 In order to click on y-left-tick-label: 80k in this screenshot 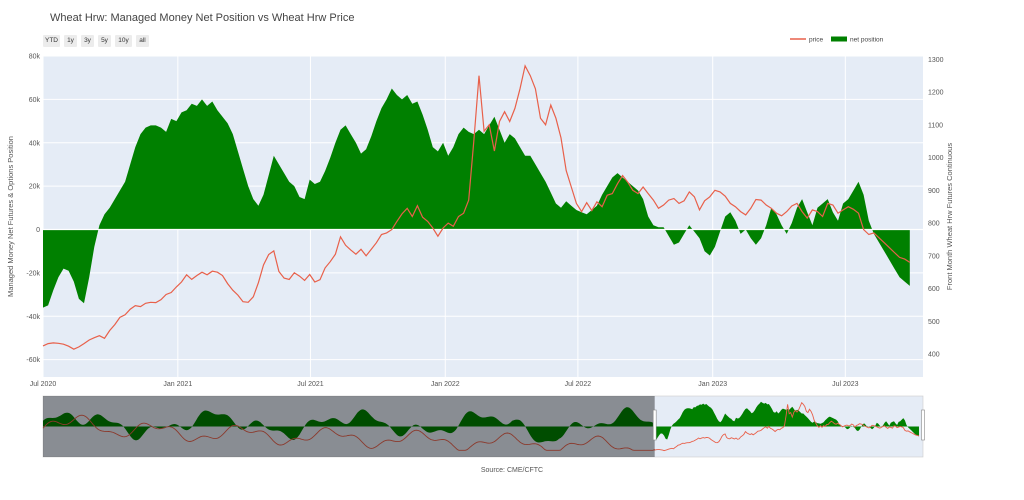, I will do `click(35, 57)`.